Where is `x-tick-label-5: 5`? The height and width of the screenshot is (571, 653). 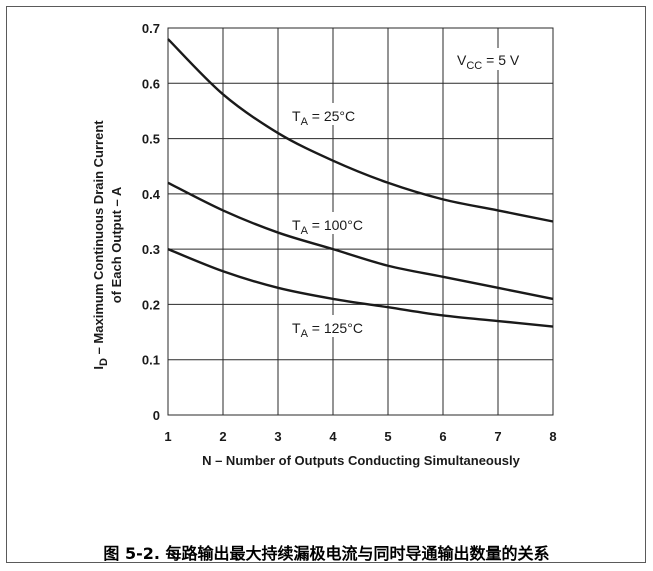
x-tick-label-5: 5 is located at coordinates (387, 436).